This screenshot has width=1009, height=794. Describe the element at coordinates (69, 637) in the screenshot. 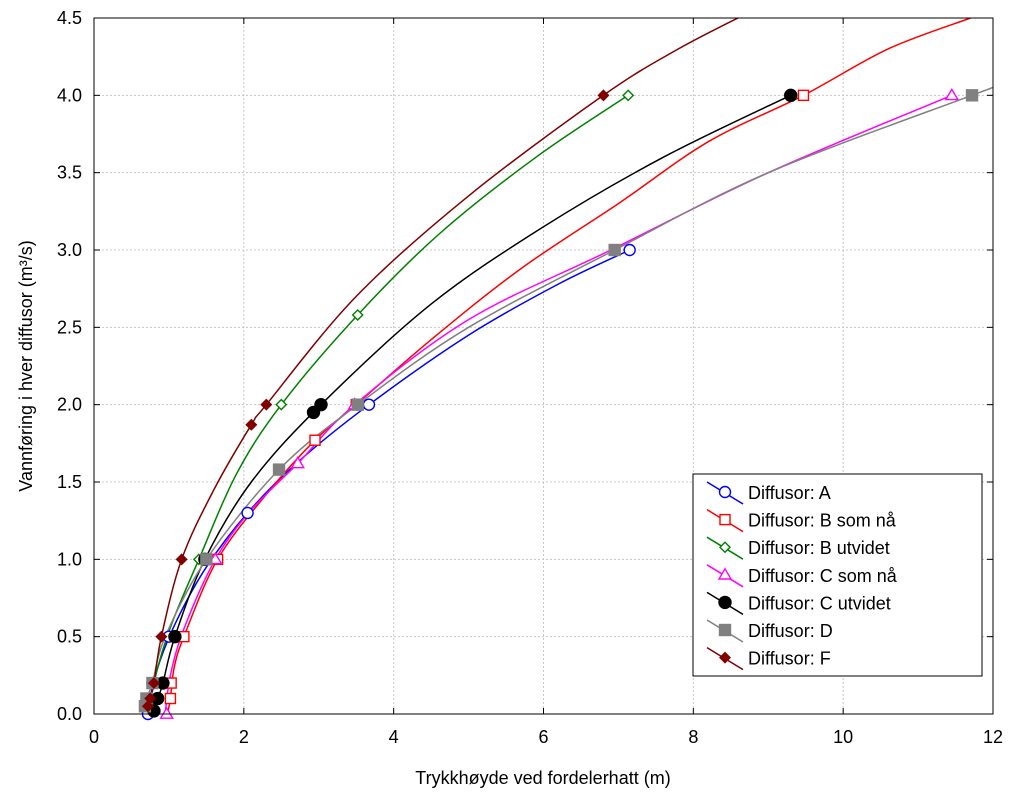

I see `y-tick-label: 0.5` at that location.